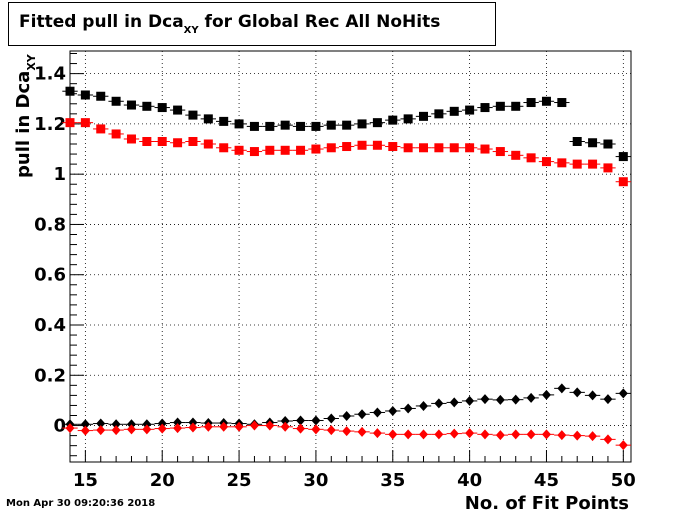 The image size is (700, 514). What do you see at coordinates (239, 480) in the screenshot?
I see `x-tick-label: 25` at bounding box center [239, 480].